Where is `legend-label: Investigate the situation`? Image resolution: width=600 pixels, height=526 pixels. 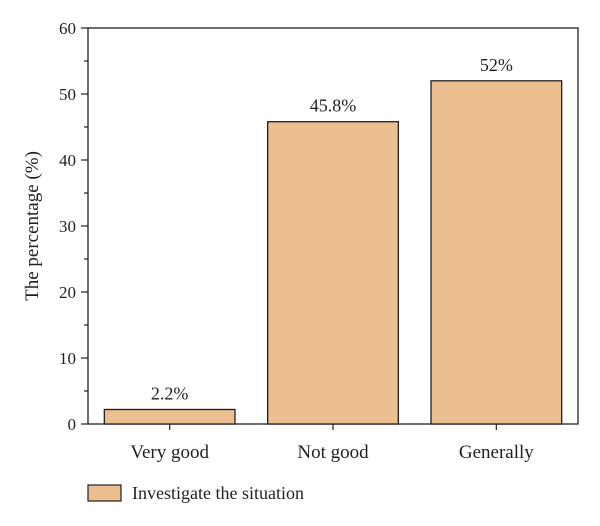 legend-label: Investigate the situation is located at coordinates (218, 493).